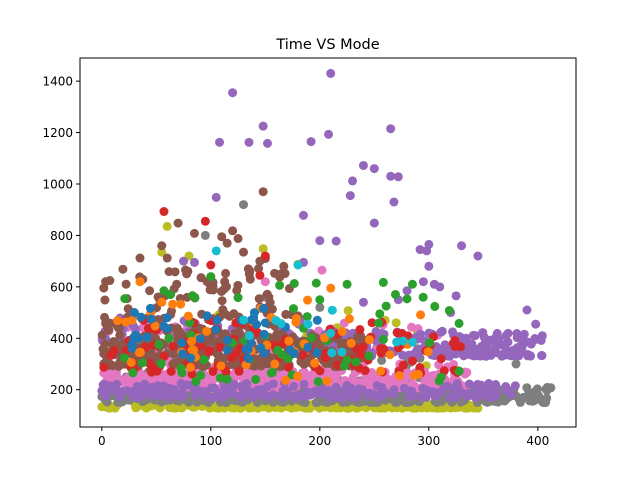 Image resolution: width=640 pixels, height=480 pixels. What do you see at coordinates (327, 45) in the screenshot?
I see `chart-title: Time VS Mode` at bounding box center [327, 45].